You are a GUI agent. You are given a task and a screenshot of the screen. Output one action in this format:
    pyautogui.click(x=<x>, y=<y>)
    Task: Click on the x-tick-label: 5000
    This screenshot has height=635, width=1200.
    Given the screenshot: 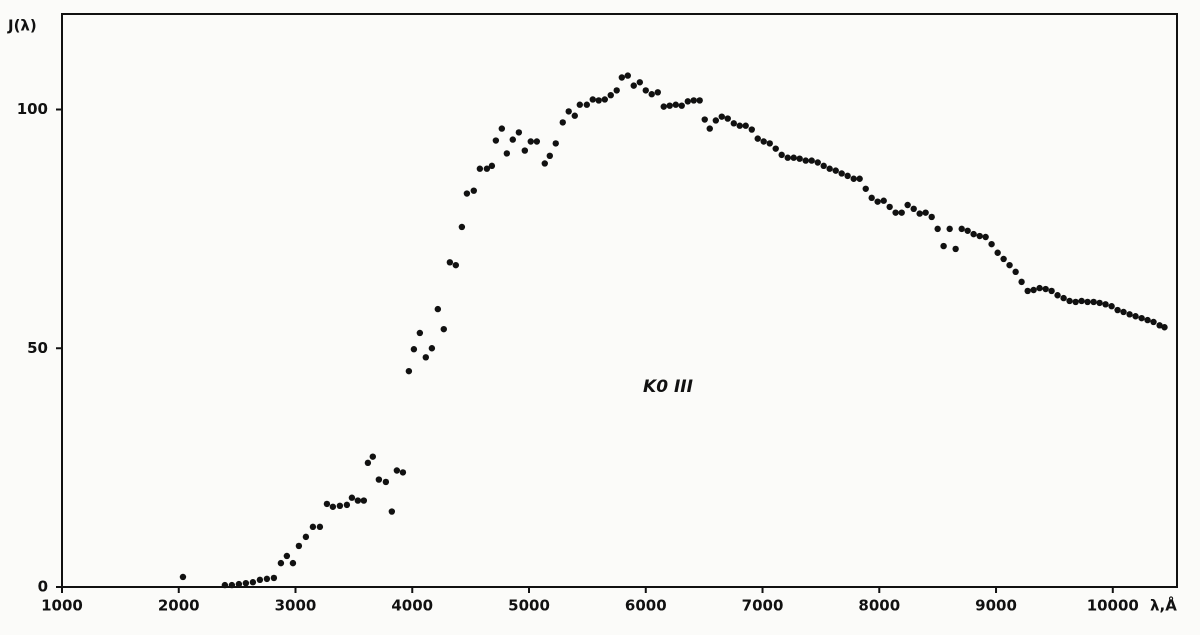 What is the action you would take?
    pyautogui.click(x=529, y=606)
    